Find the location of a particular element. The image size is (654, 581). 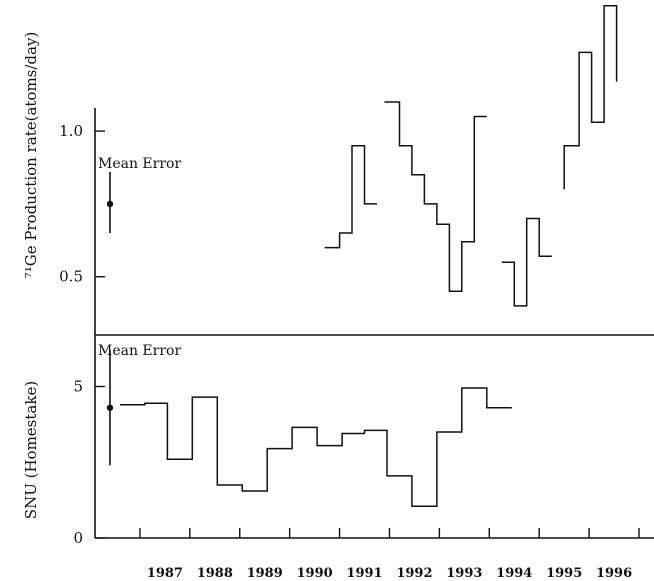

x-axis-ticks: 1987 1988 1989 1990 1991 1992 1993 1994 1995 1996 is located at coordinates (389, 554).